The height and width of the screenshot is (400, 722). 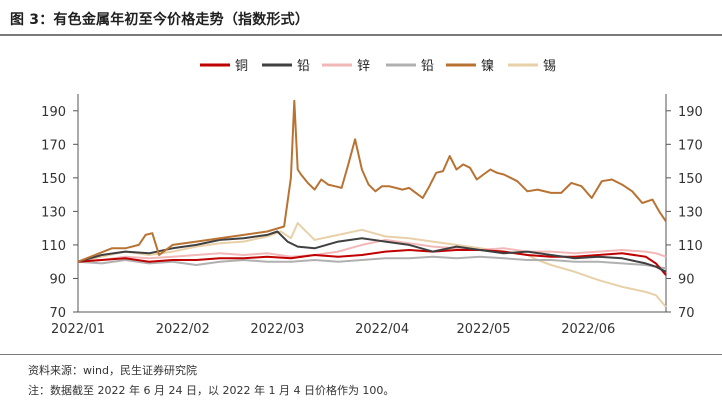 I want to click on y-tick-label-left: 190, so click(x=53, y=112).